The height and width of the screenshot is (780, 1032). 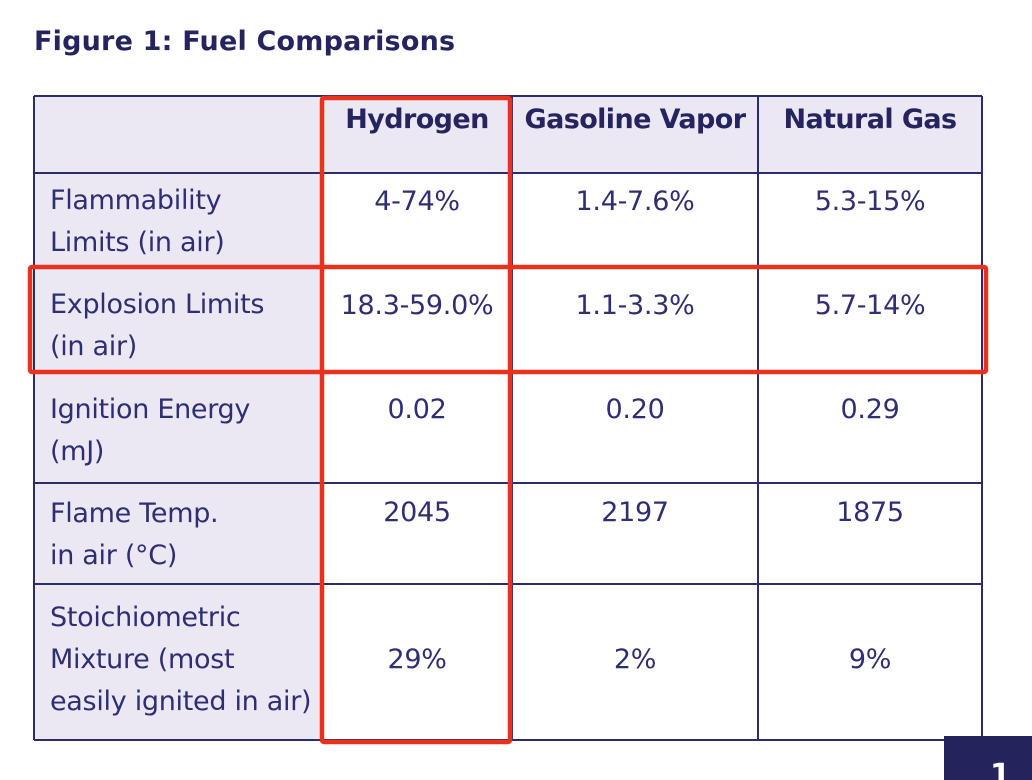 I want to click on table-cell-r4-c1: 2%, so click(x=635, y=659).